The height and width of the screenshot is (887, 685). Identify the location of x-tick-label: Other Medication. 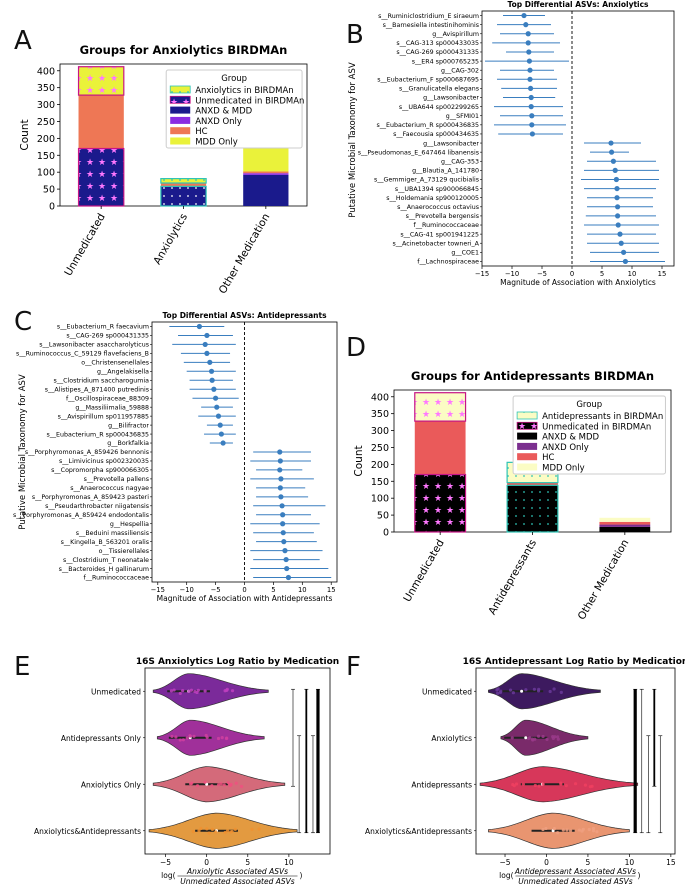
(245, 254).